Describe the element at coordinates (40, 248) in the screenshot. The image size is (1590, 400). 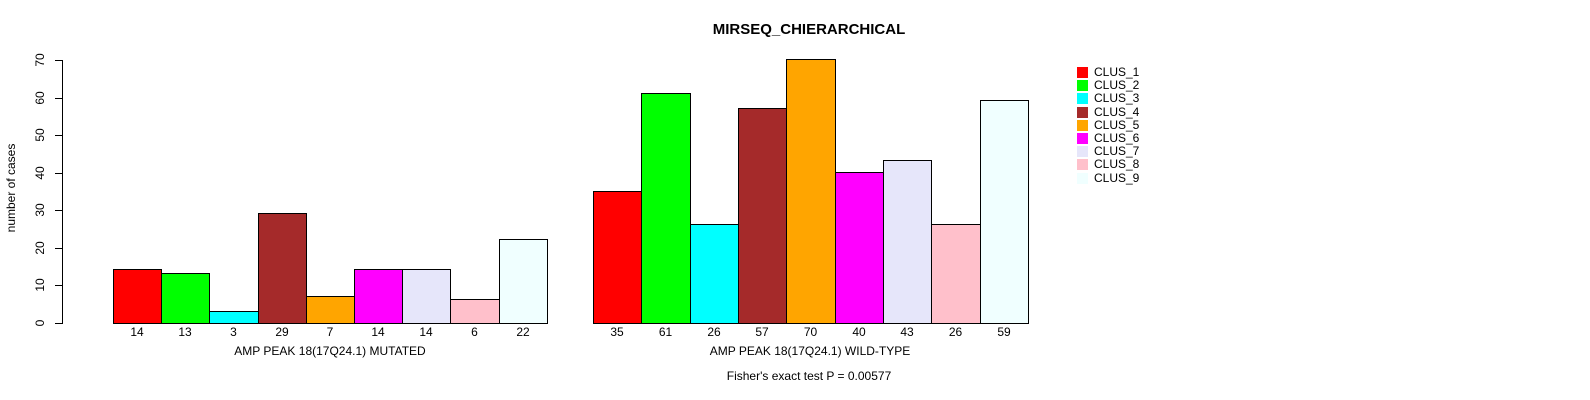
I see `y-axis-tick-label: 20` at that location.